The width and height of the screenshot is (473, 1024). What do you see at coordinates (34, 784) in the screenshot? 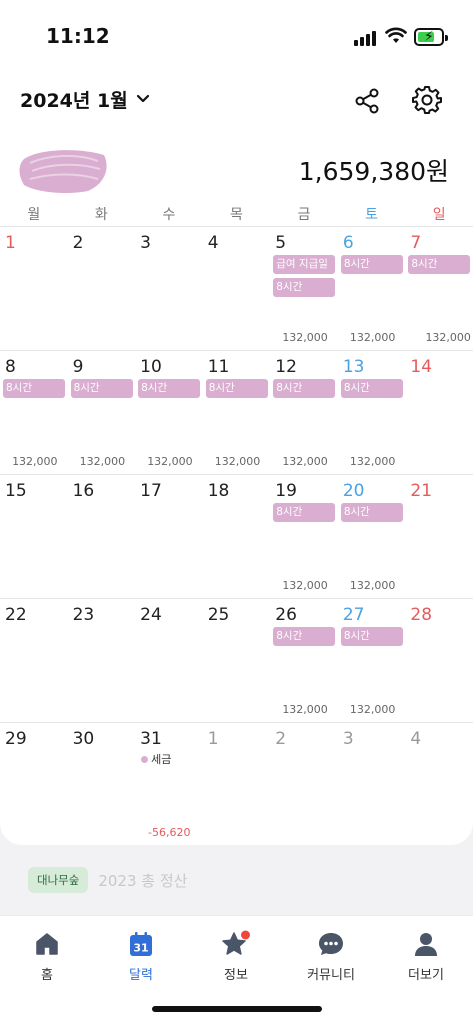
I see `calendar-day-cell: 29` at bounding box center [34, 784].